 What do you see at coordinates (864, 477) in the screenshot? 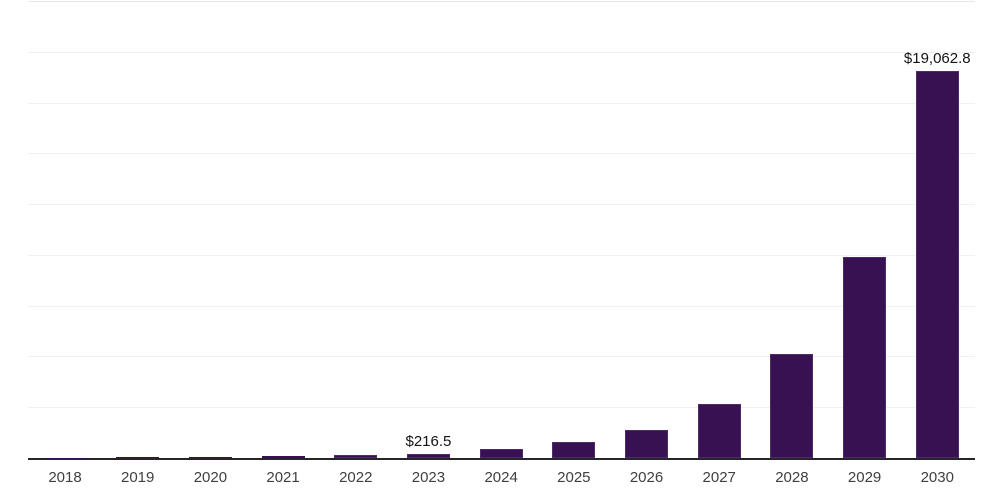
I see `x-tick-label-2029: 2029` at bounding box center [864, 477].